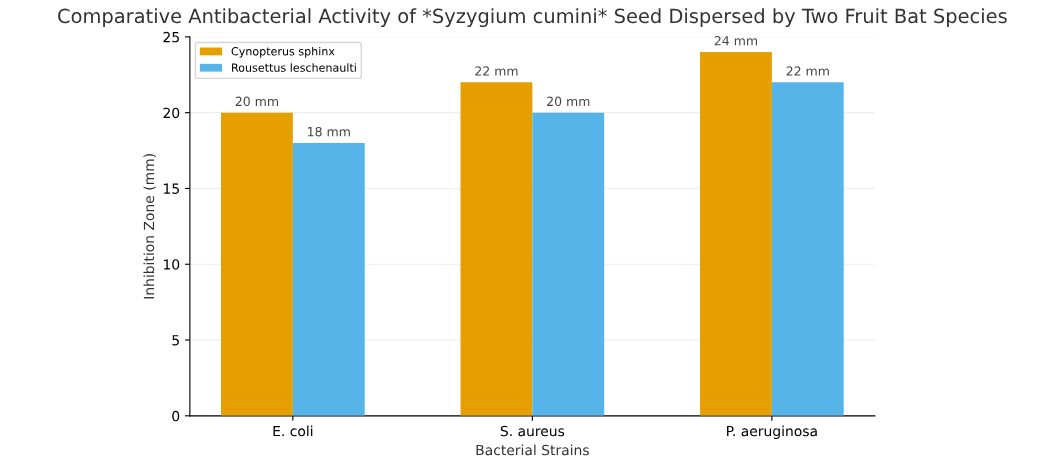 The image size is (1049, 461). I want to click on data-label: 18 mm, so click(329, 131).